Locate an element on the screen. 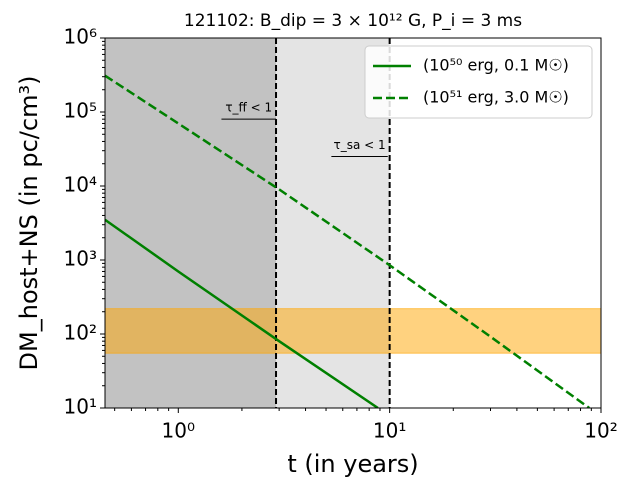  y-tick-label: 10⁶ is located at coordinates (80, 37).